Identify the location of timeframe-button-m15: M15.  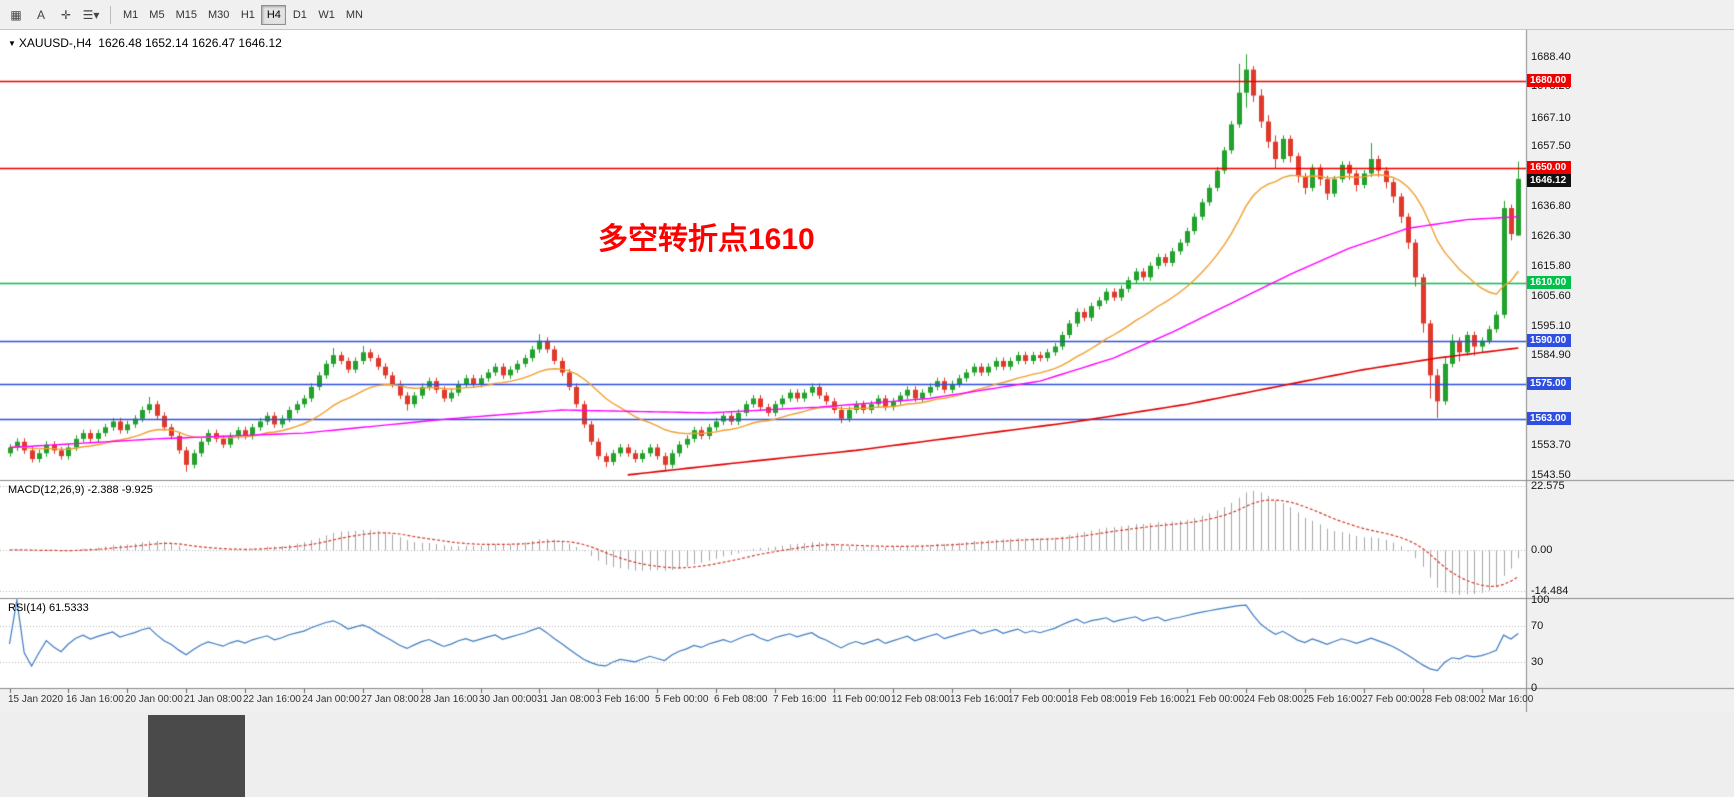
(186, 14).